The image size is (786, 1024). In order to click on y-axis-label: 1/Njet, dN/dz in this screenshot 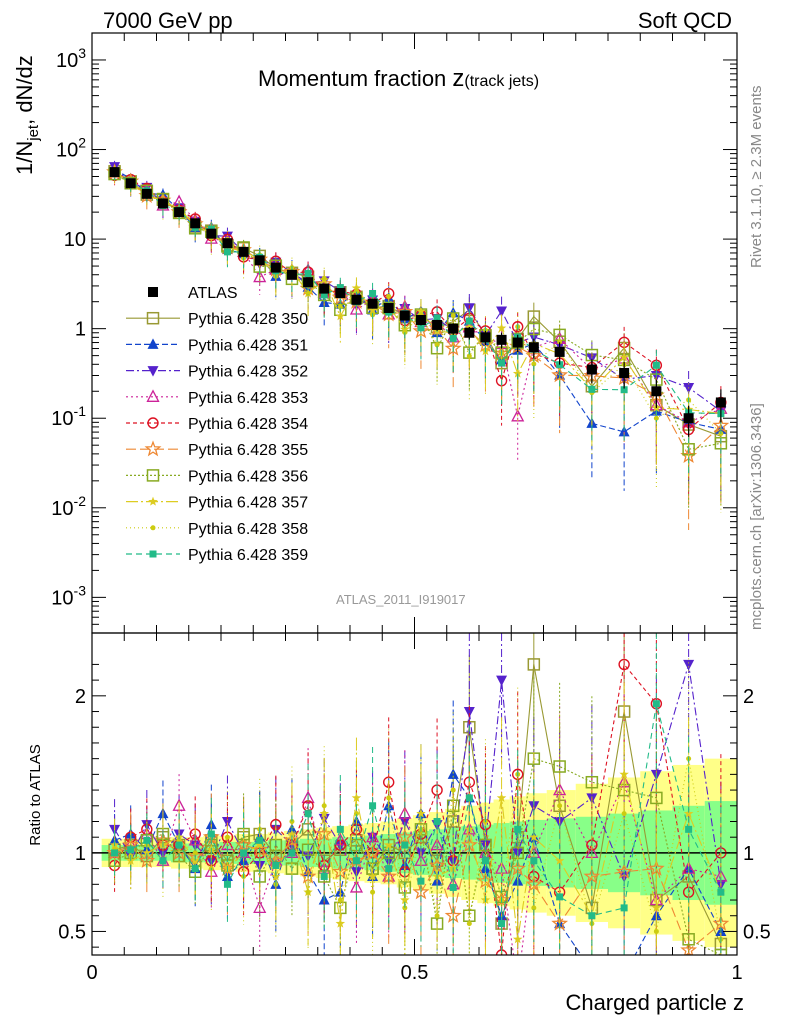, I will do `click(27, 115)`.